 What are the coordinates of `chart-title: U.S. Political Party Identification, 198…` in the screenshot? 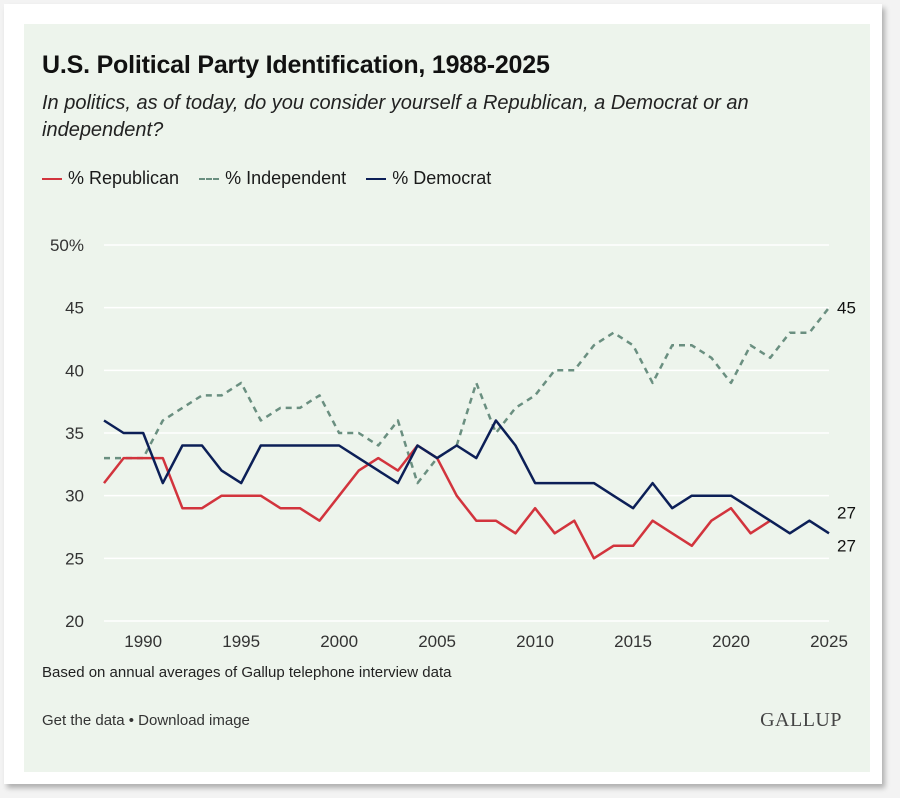 It's located at (296, 65).